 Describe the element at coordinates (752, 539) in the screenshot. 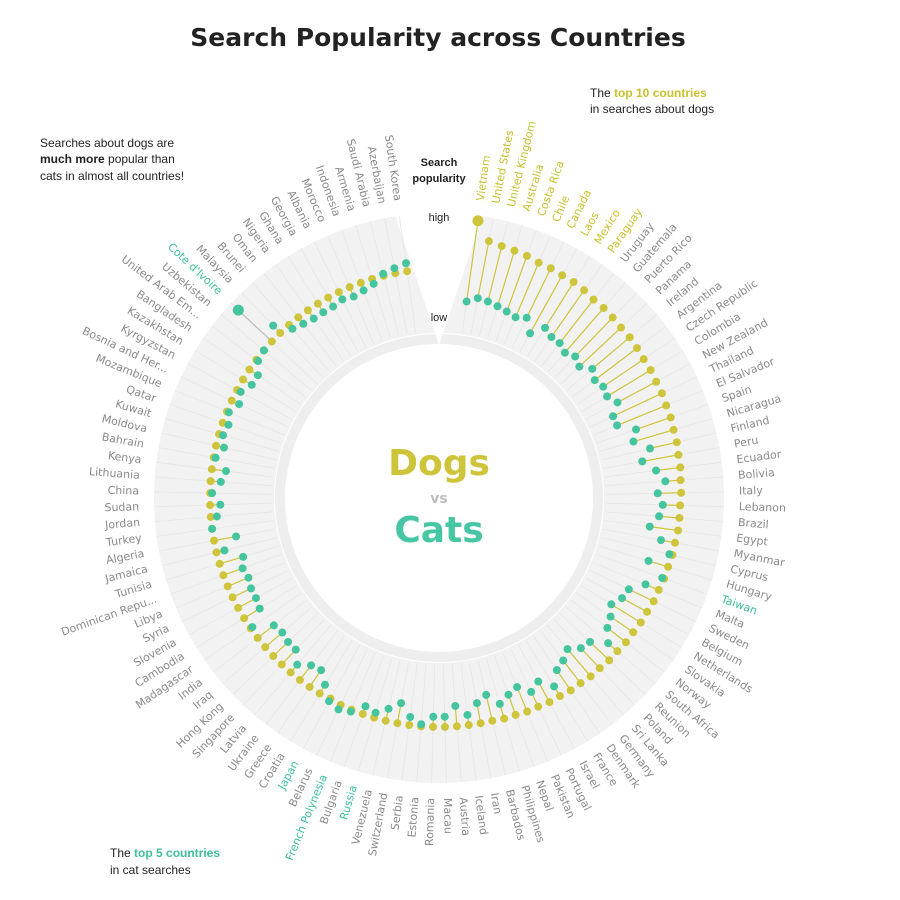

I see `country-label-egypt: Egypt` at that location.